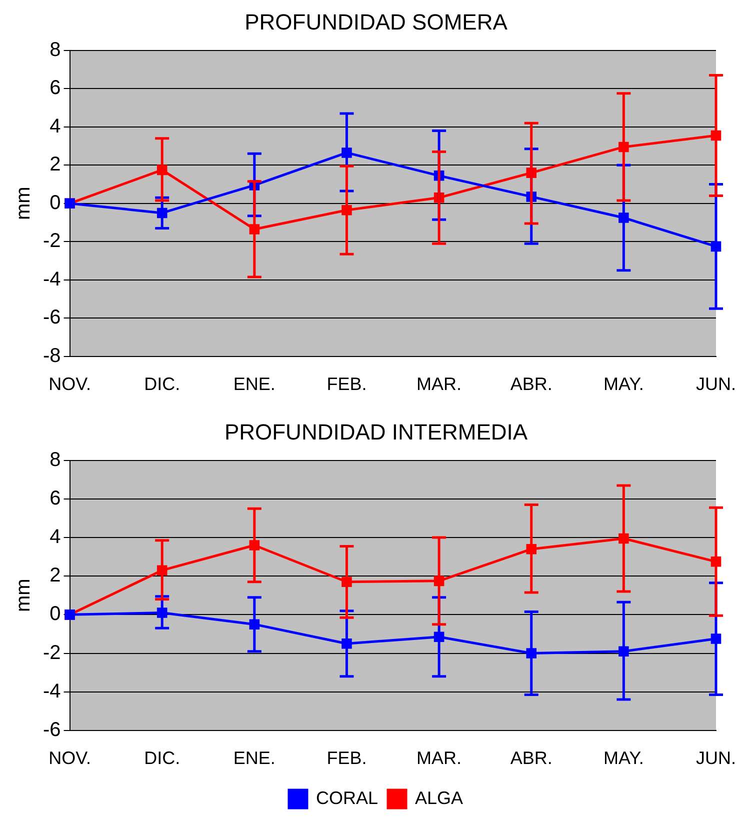 The width and height of the screenshot is (746, 822). What do you see at coordinates (347, 798) in the screenshot?
I see `legend-label: CORAL` at bounding box center [347, 798].